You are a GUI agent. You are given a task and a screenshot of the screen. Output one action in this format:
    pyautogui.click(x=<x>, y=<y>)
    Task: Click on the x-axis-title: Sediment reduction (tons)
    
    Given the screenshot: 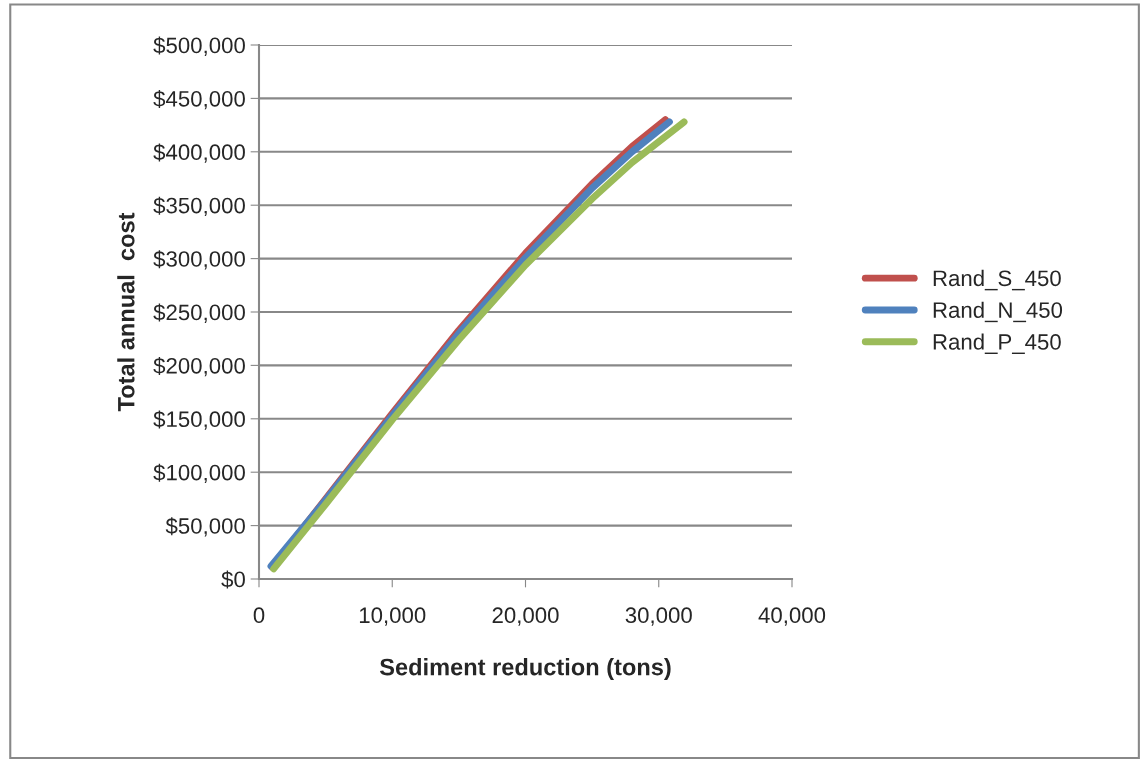 What is the action you would take?
    pyautogui.click(x=525, y=669)
    